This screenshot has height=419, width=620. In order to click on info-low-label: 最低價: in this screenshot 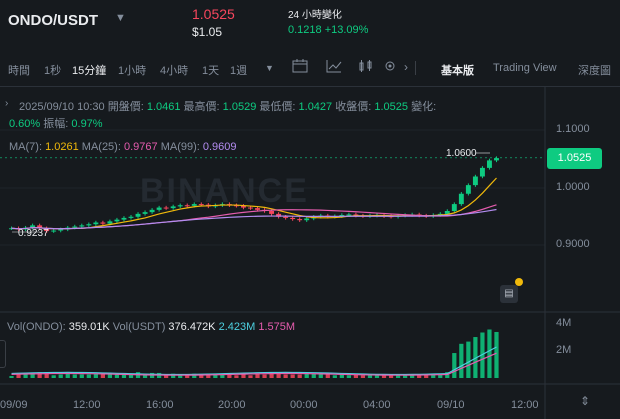, I will do `click(277, 107)`.